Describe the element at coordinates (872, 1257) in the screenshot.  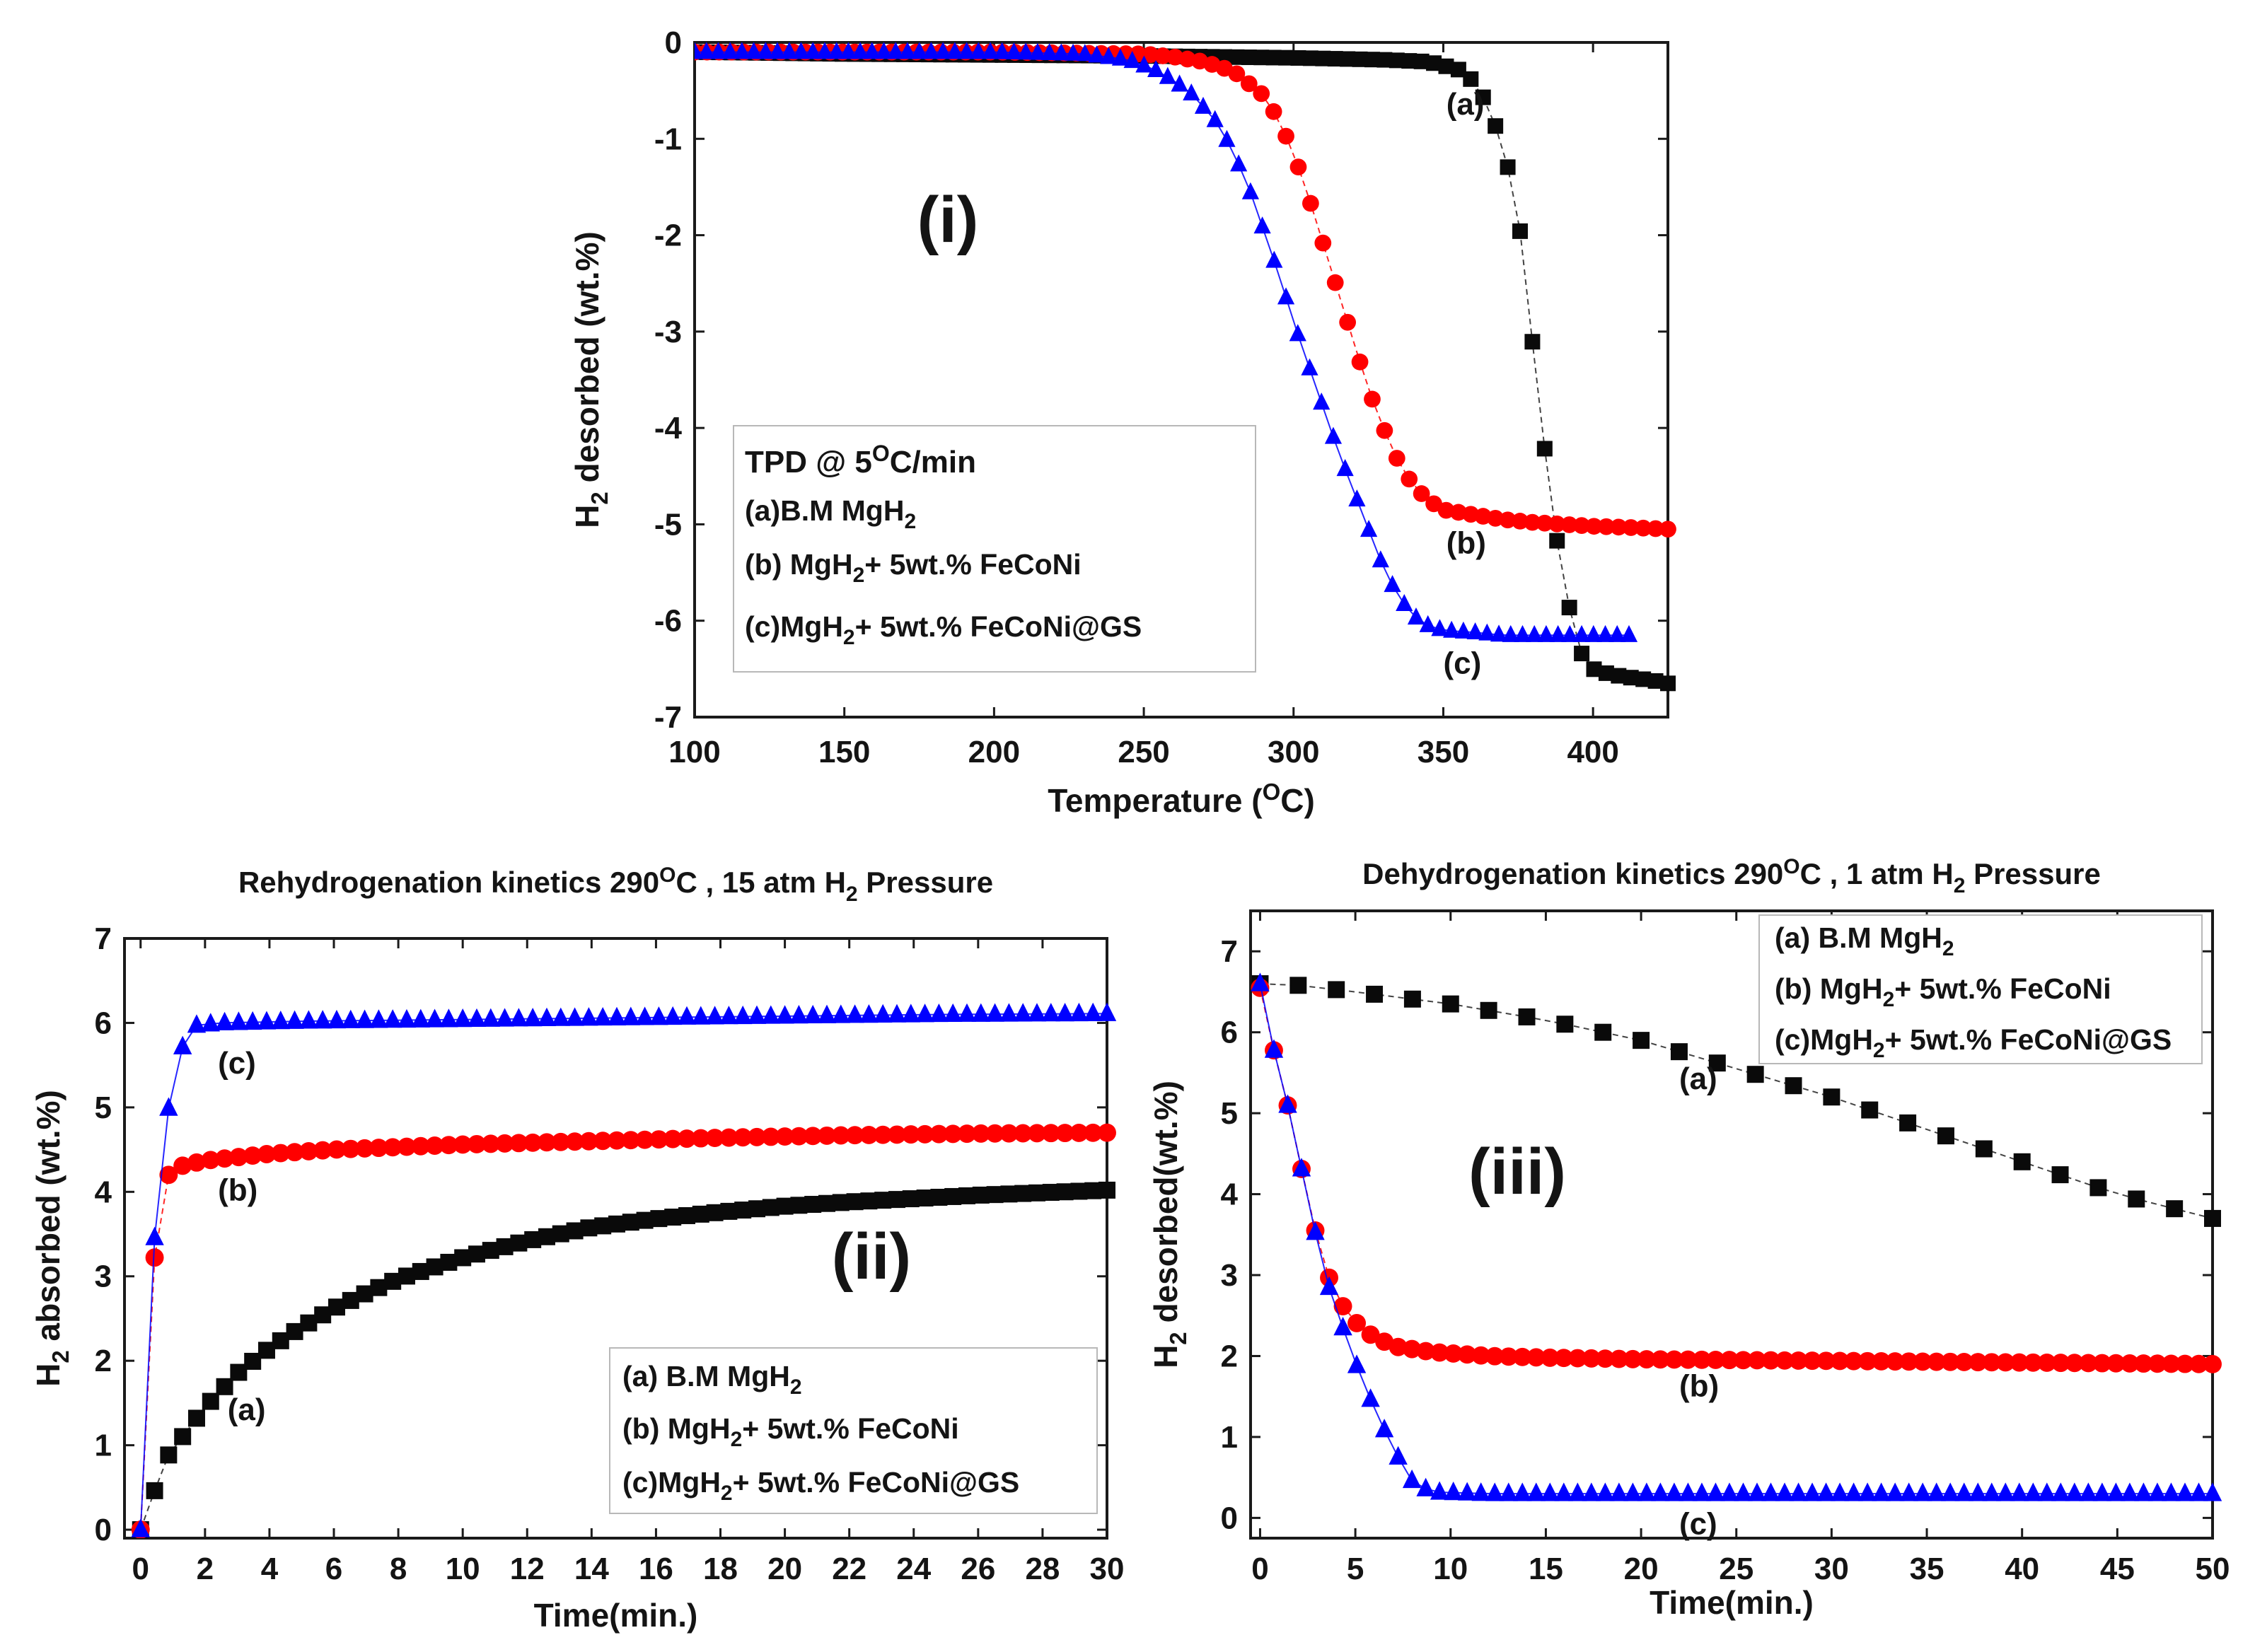
I see `panel-label: (ii)` at that location.